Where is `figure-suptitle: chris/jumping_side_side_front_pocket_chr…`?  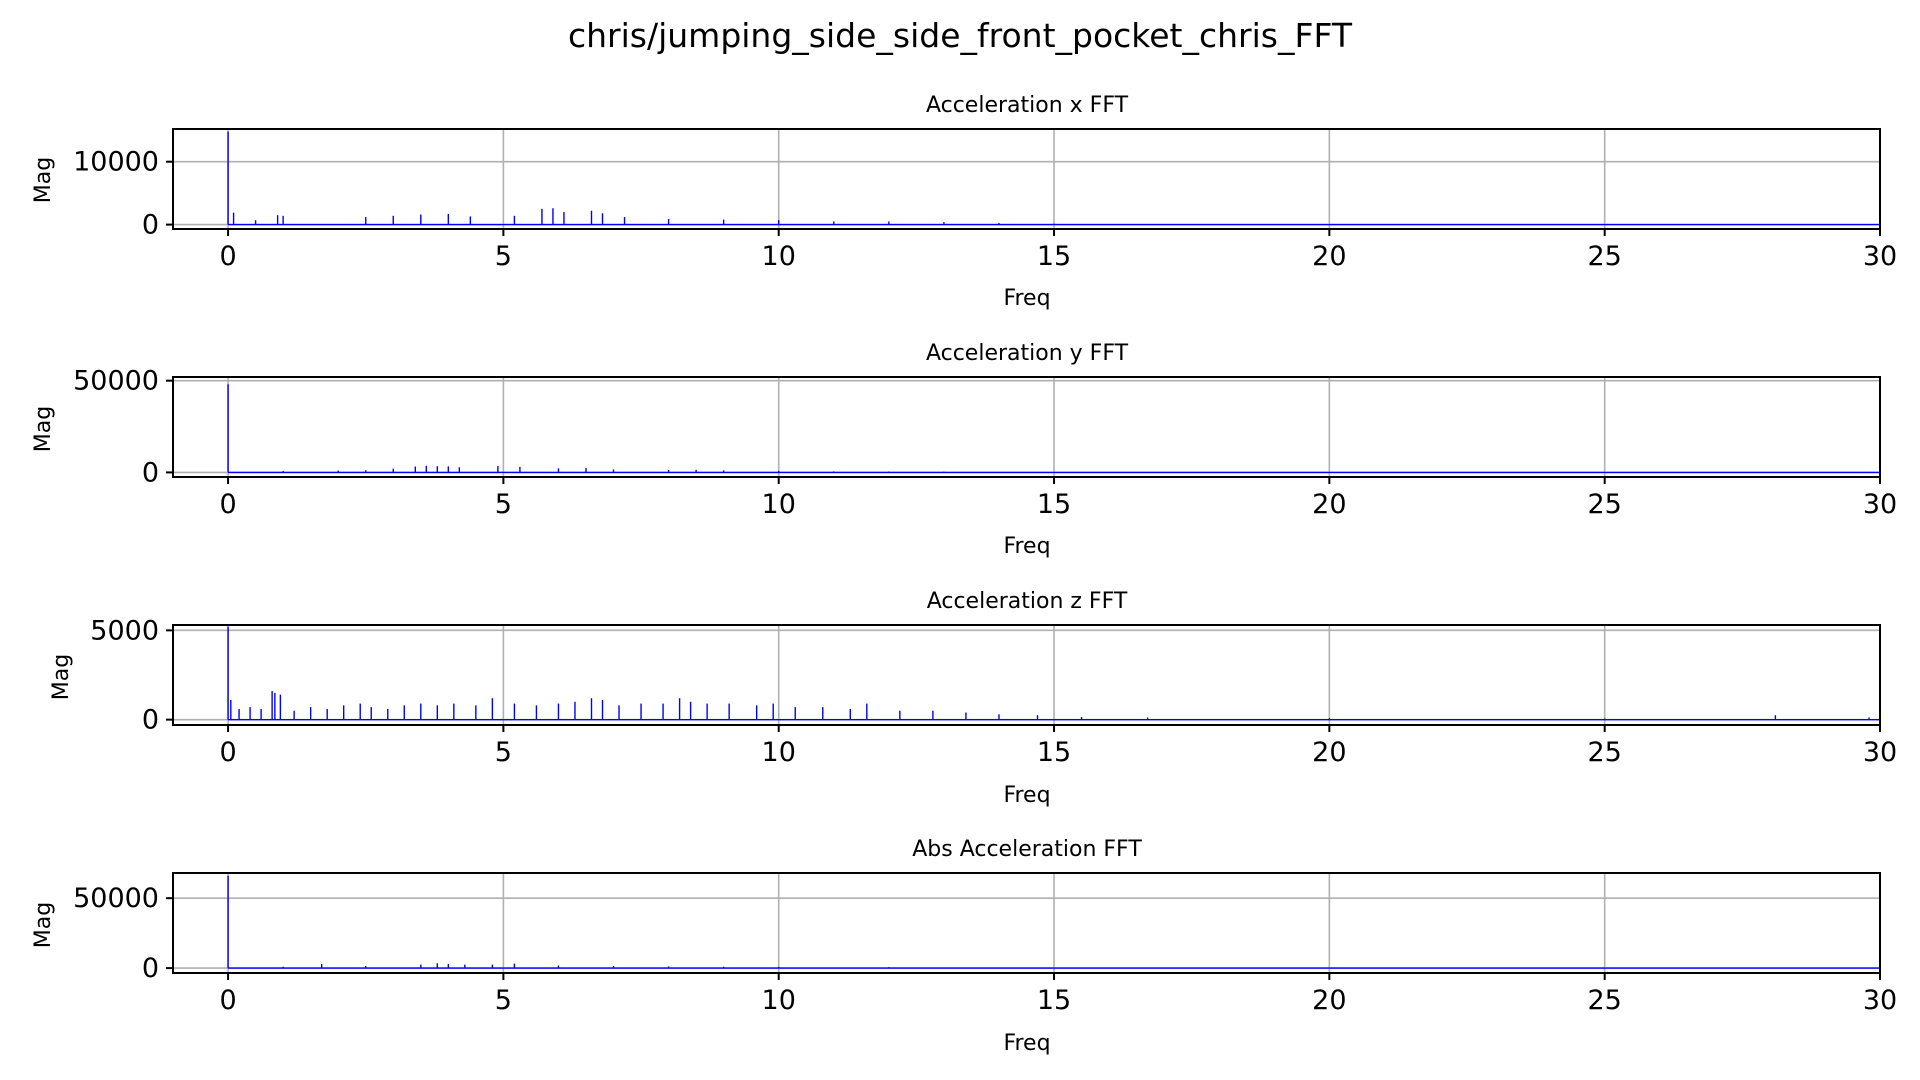
figure-suptitle: chris/jumping_side_side_front_pocket_chr… is located at coordinates (960, 35).